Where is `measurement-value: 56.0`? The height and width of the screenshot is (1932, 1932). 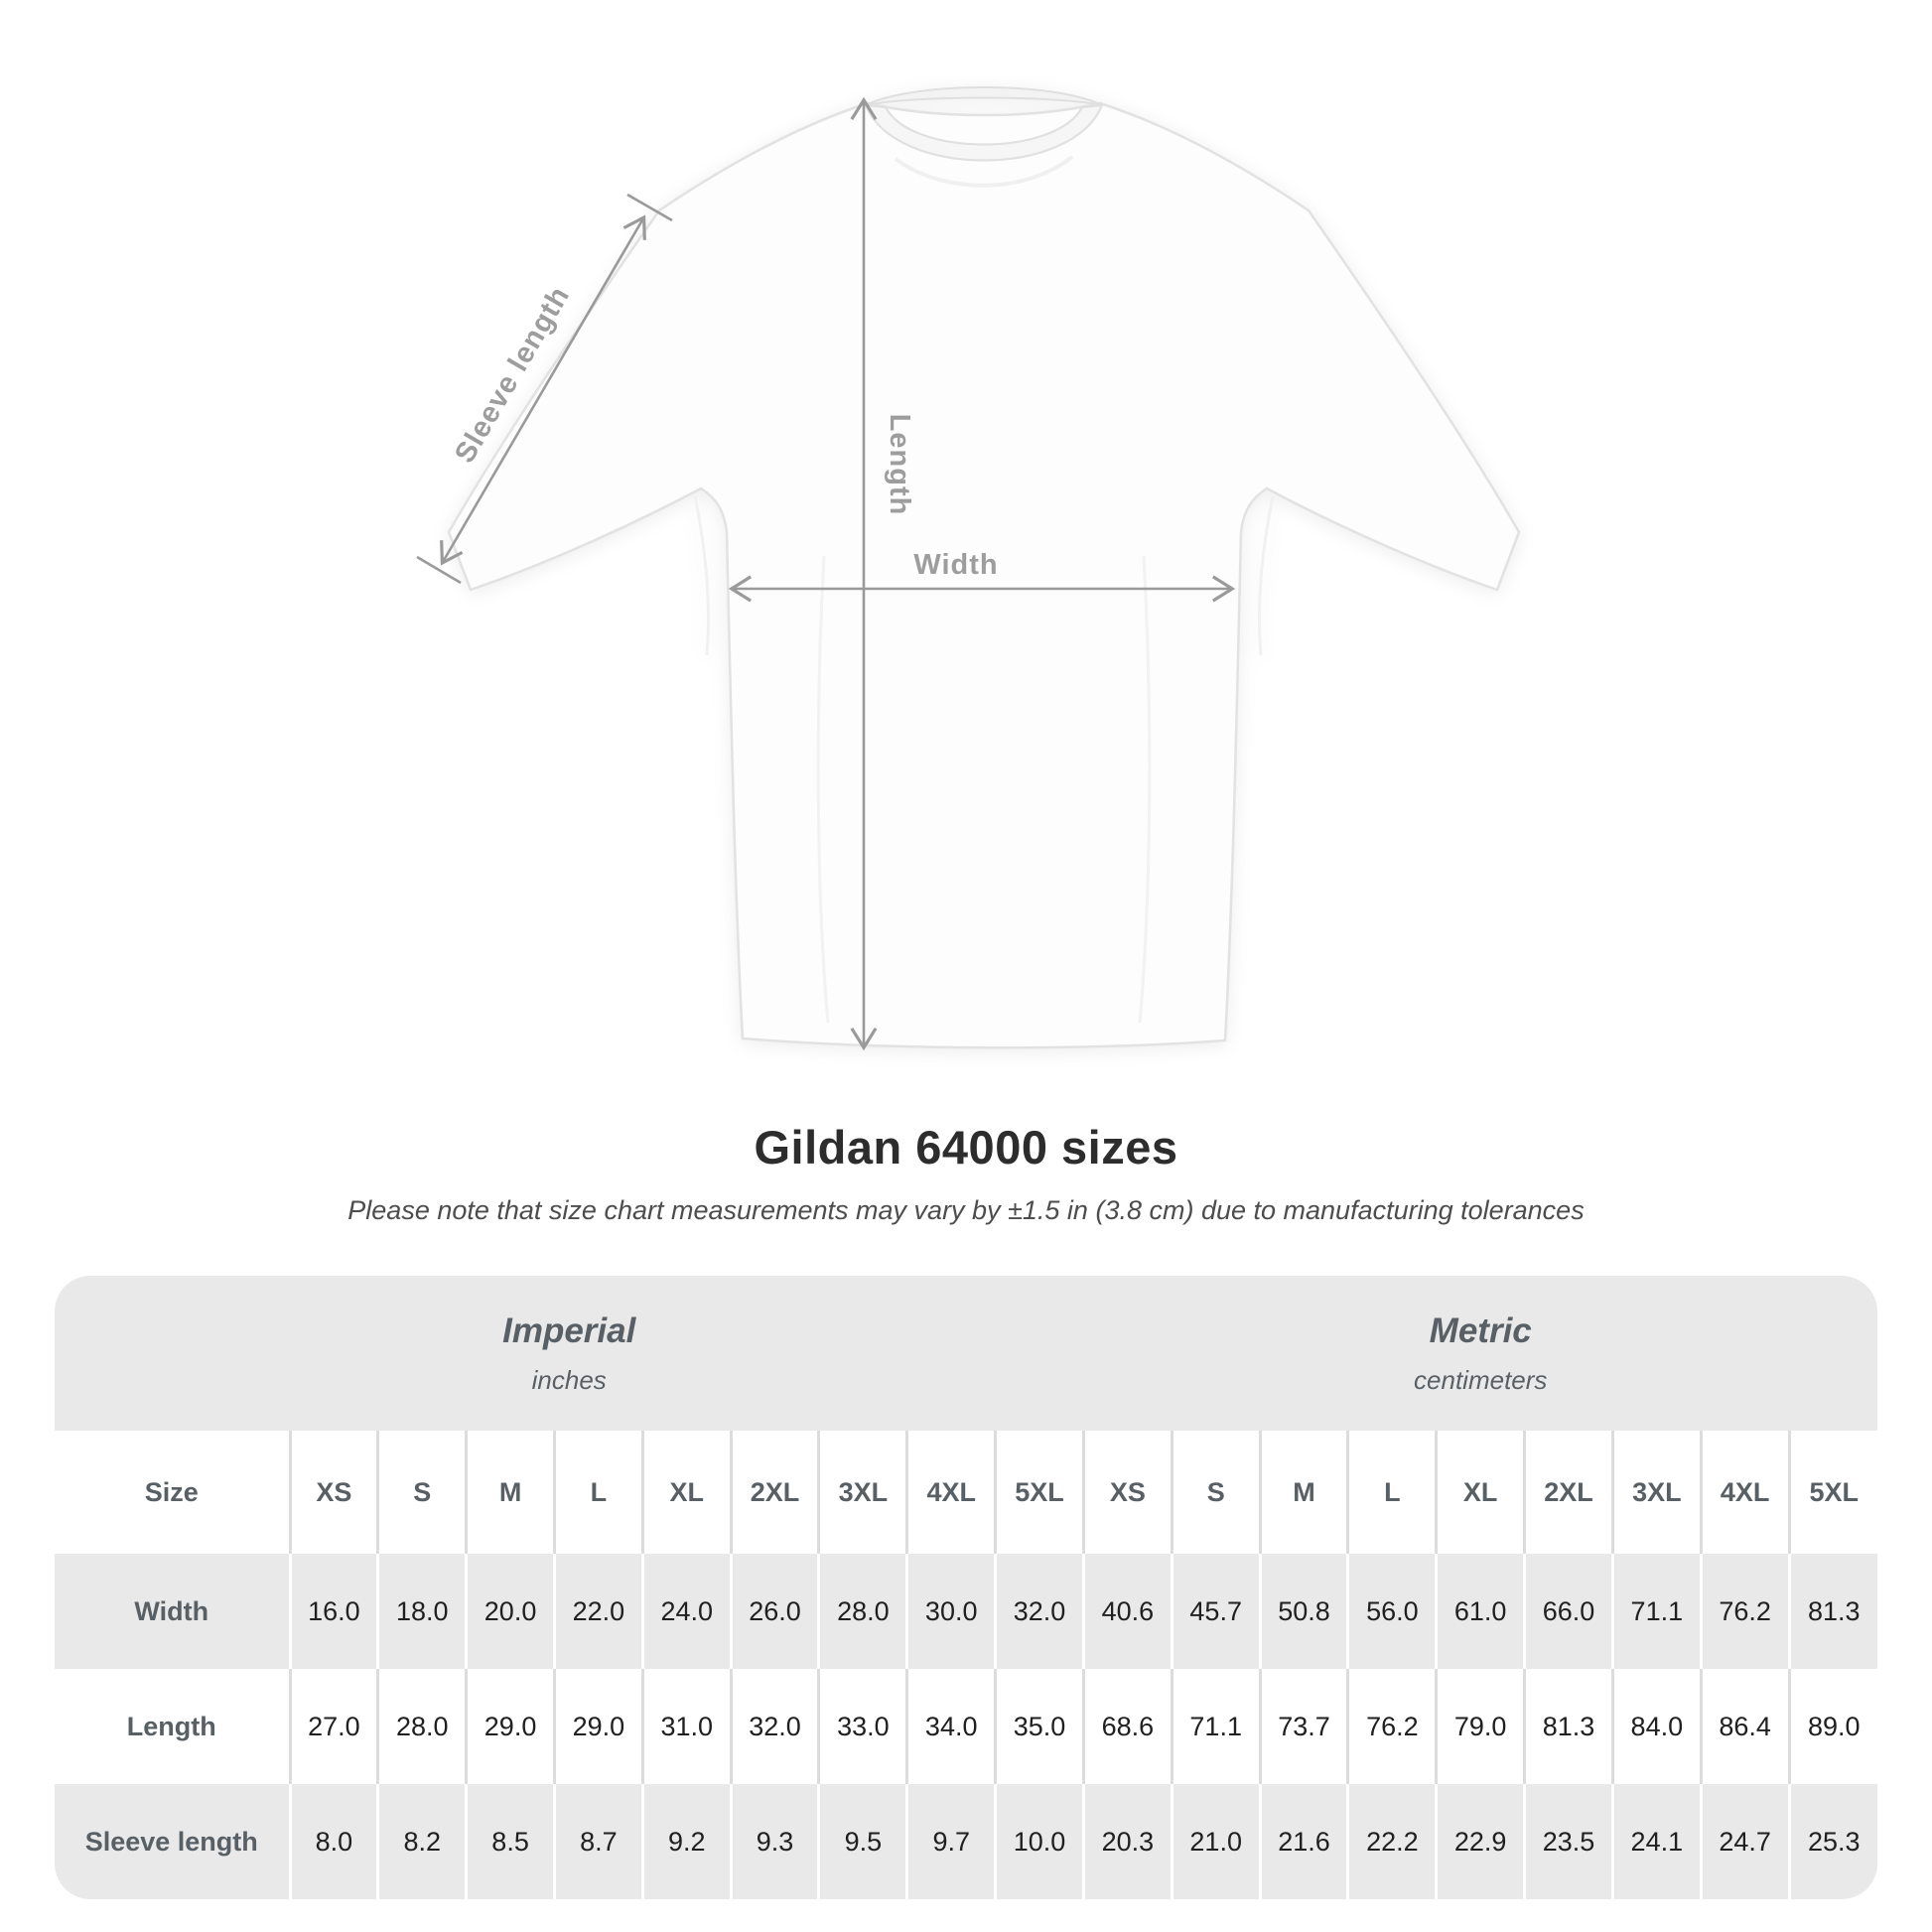 measurement-value: 56.0 is located at coordinates (1392, 1611).